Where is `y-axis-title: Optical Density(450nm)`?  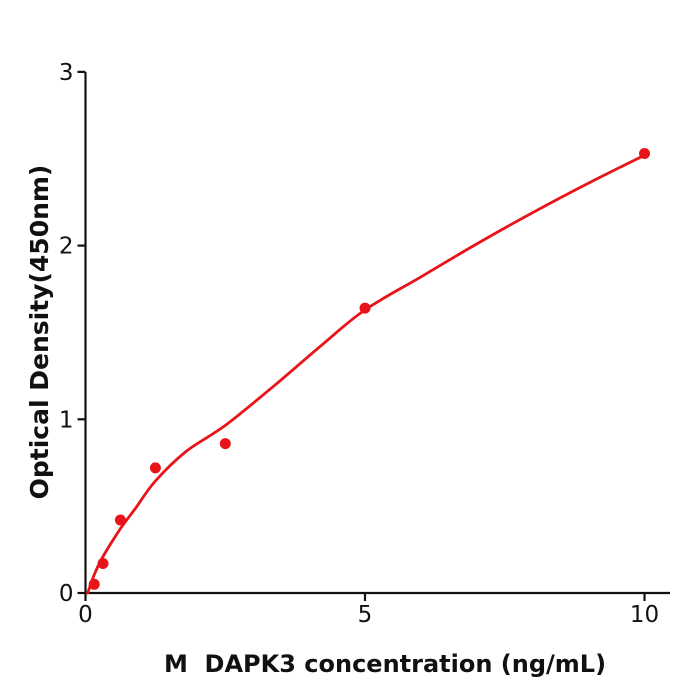 y-axis-title: Optical Density(450nm) is located at coordinates (39, 332).